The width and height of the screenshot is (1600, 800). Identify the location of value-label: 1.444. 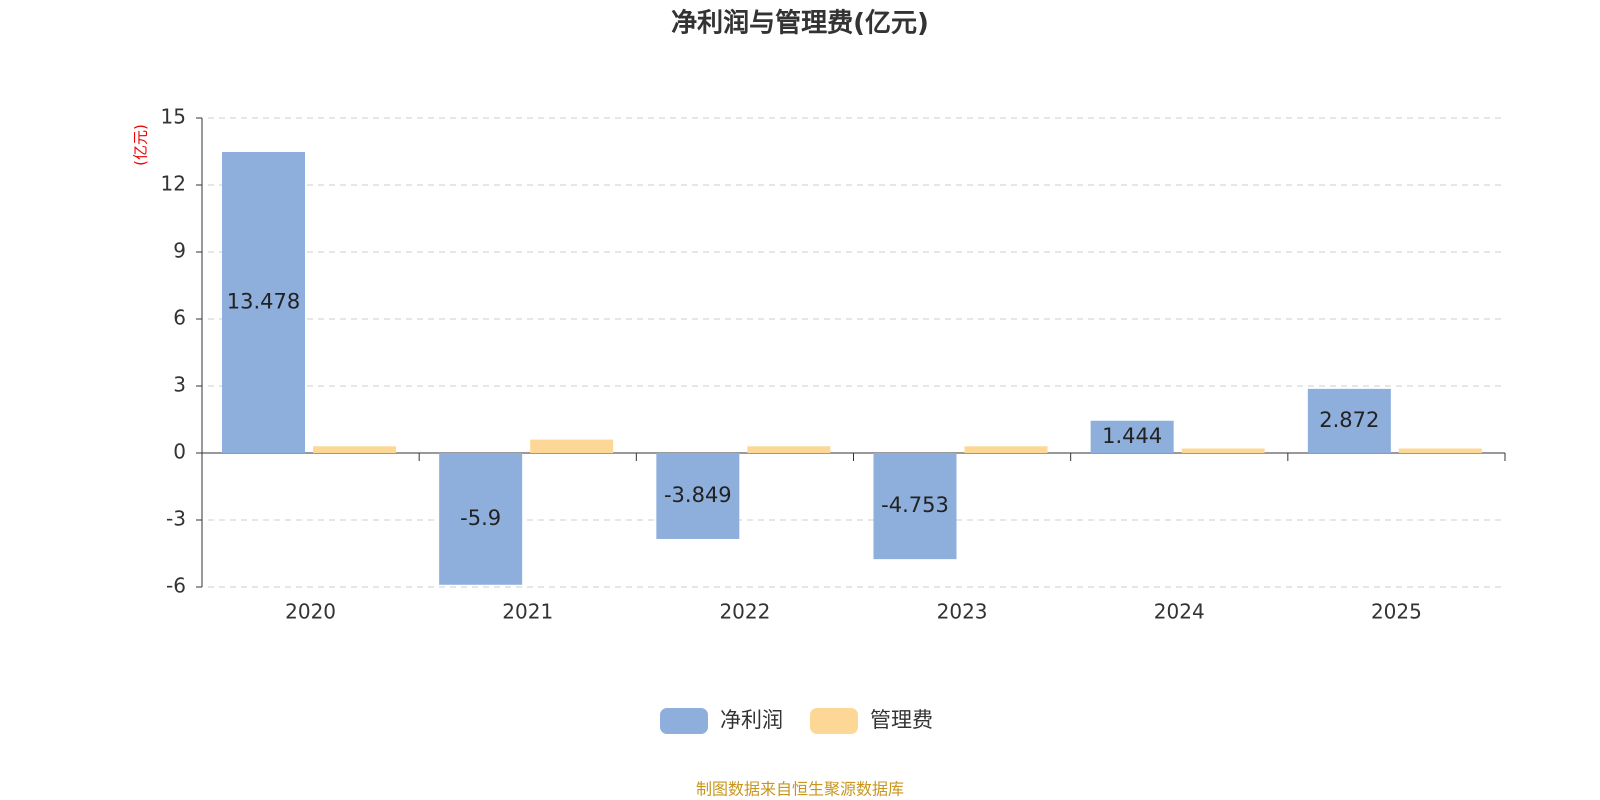
(1132, 436).